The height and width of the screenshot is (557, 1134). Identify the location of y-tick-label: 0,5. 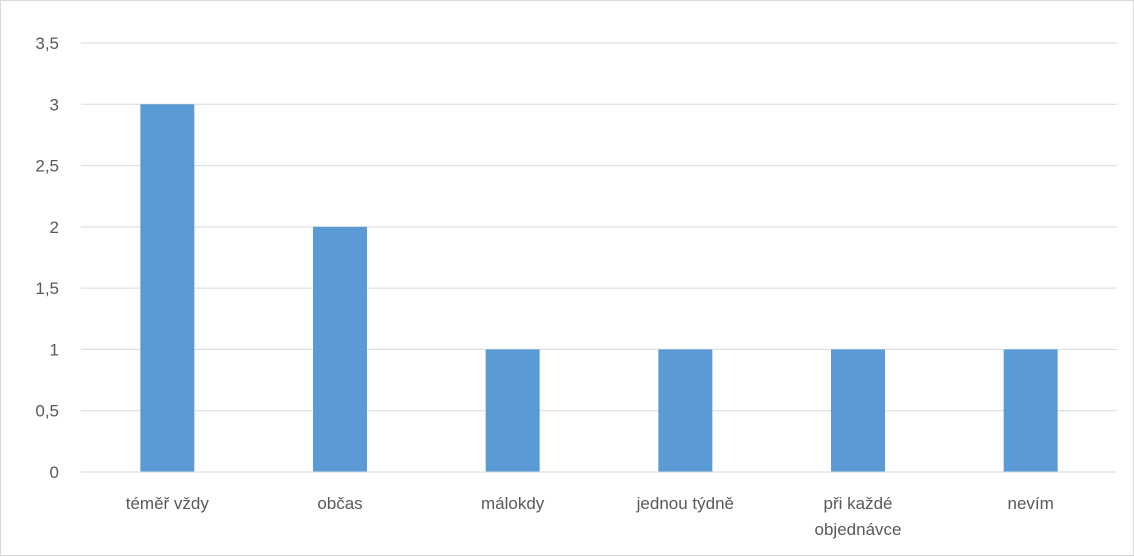
(47, 411).